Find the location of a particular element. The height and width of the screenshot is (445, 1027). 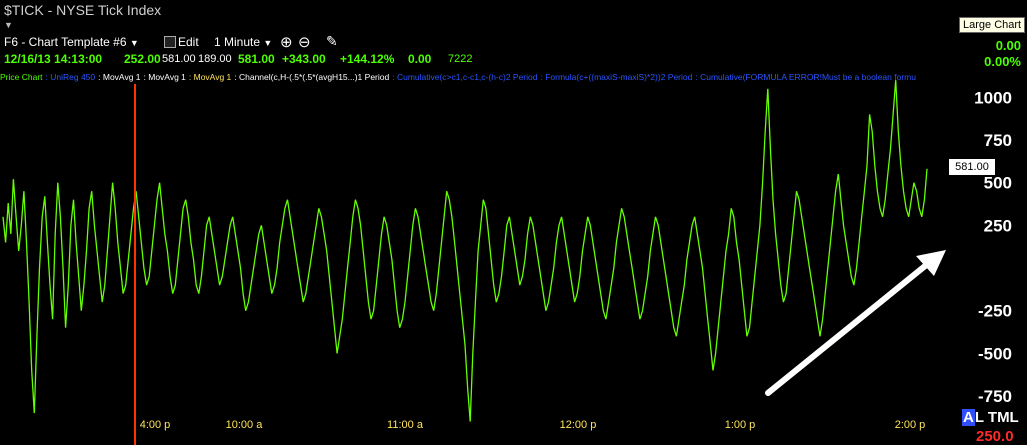

x-tick-label: 2:00 p is located at coordinates (910, 425).